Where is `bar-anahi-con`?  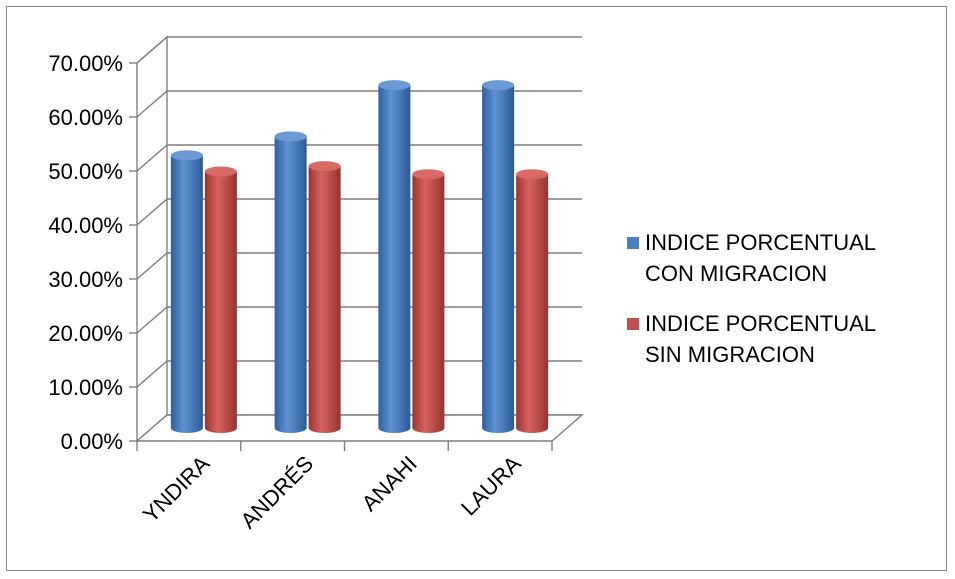
bar-anahi-con is located at coordinates (394, 257).